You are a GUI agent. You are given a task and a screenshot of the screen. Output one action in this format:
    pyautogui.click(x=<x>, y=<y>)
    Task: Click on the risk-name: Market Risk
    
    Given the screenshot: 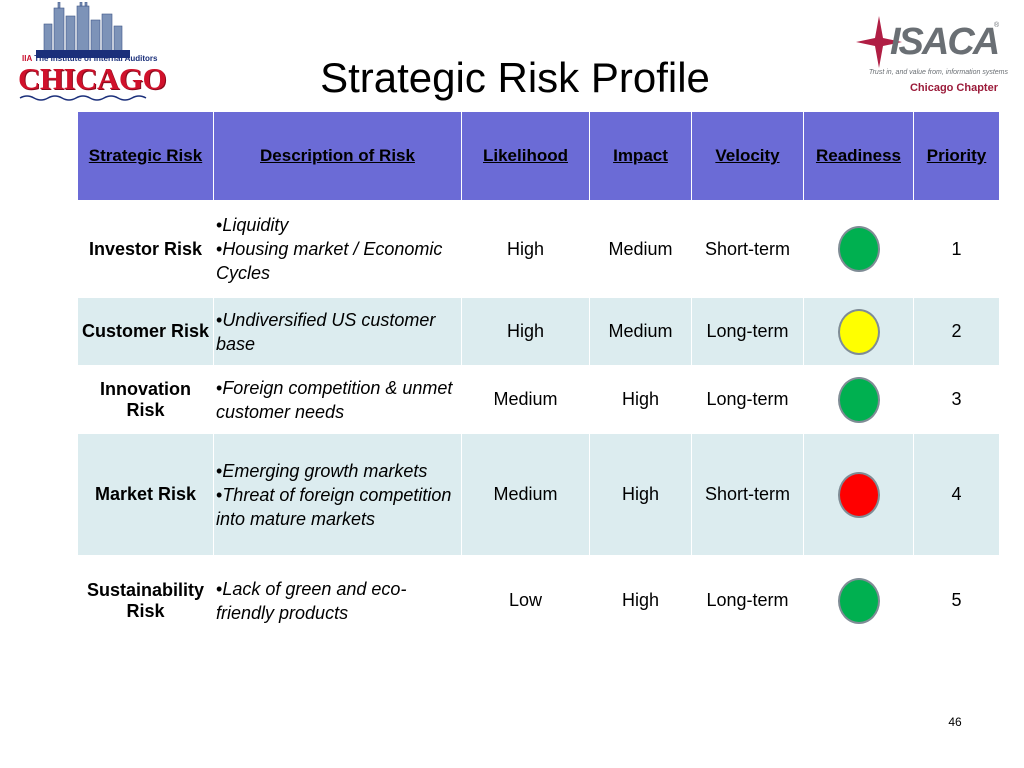 What is the action you would take?
    pyautogui.click(x=145, y=494)
    